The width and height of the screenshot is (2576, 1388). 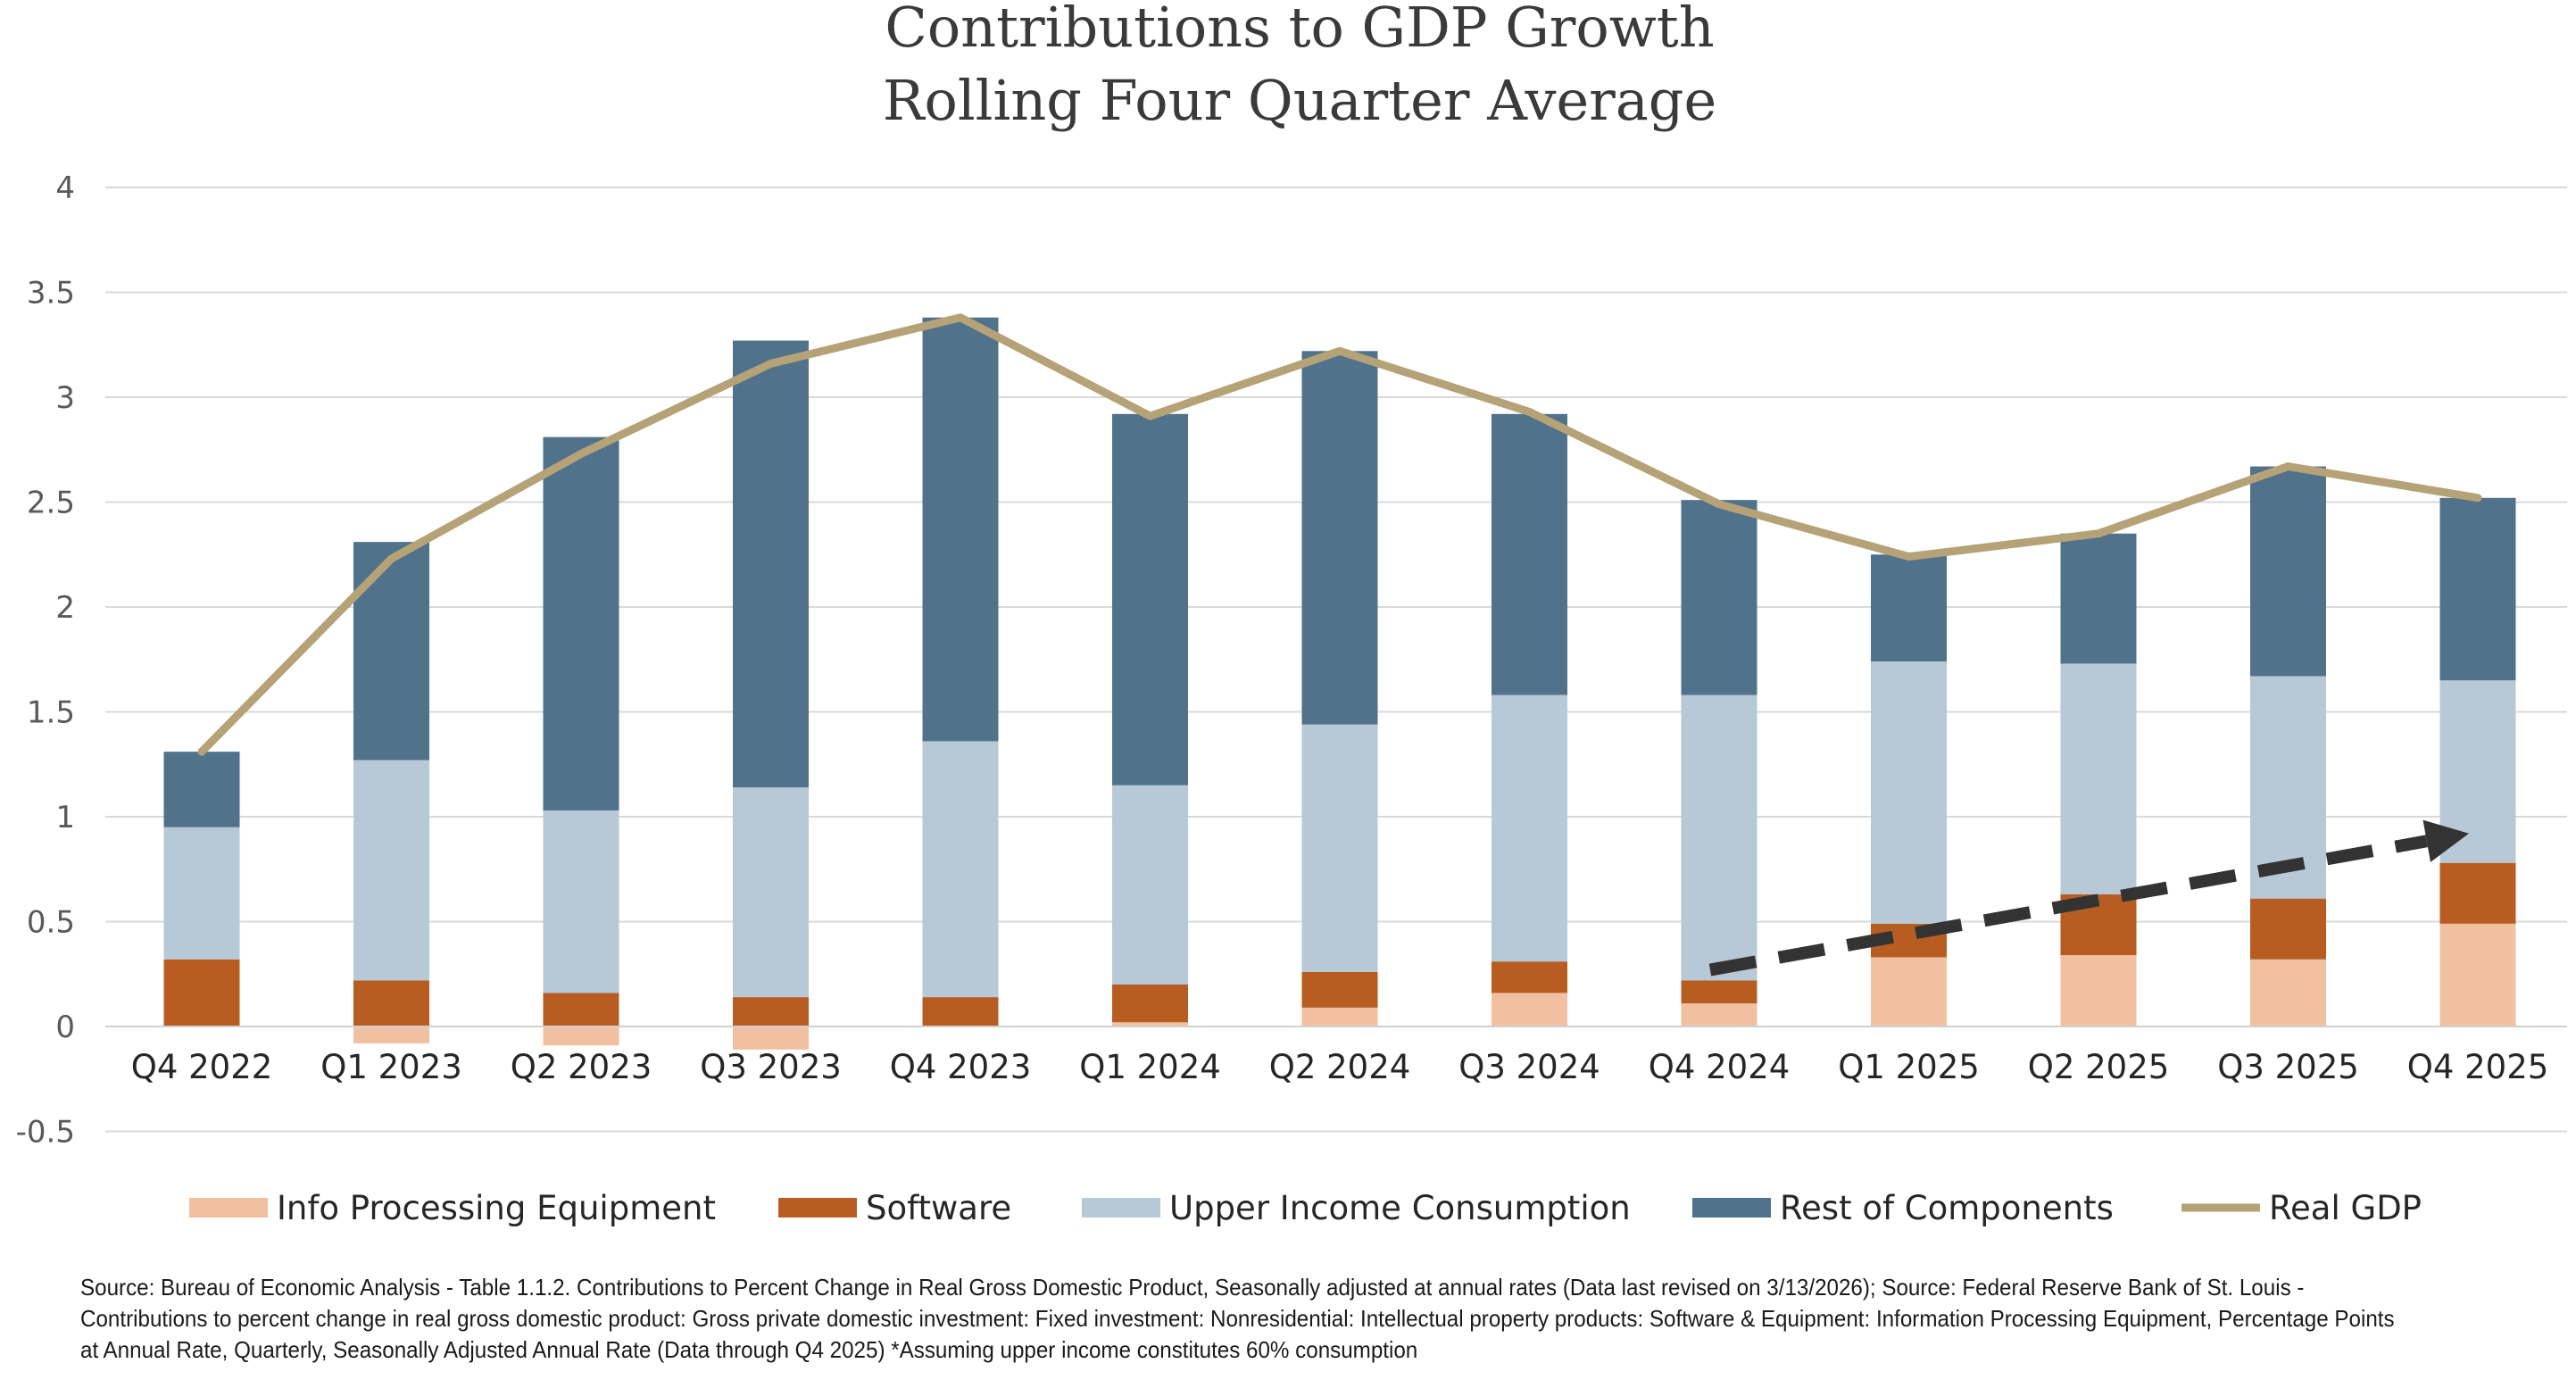 What do you see at coordinates (51, 923) in the screenshot?
I see `y-tick-label: 0.5` at bounding box center [51, 923].